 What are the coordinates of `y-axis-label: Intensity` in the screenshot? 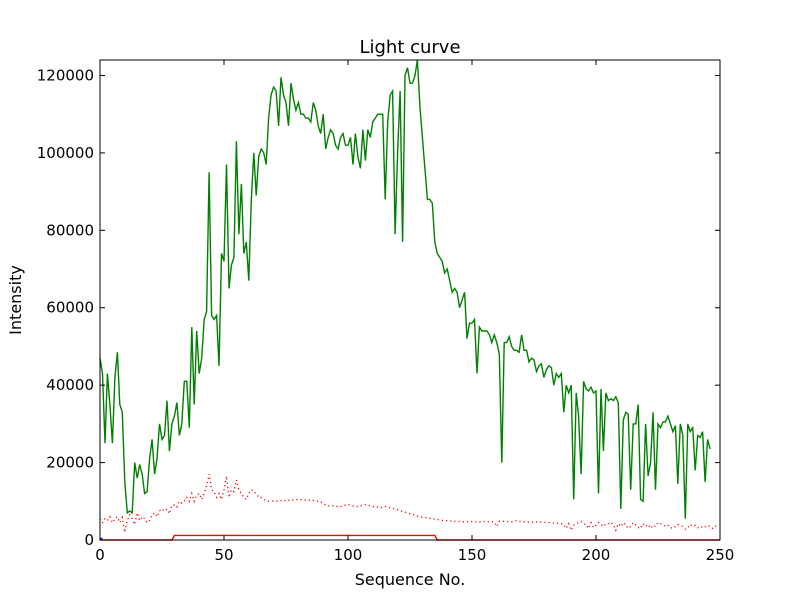 It's located at (15, 300).